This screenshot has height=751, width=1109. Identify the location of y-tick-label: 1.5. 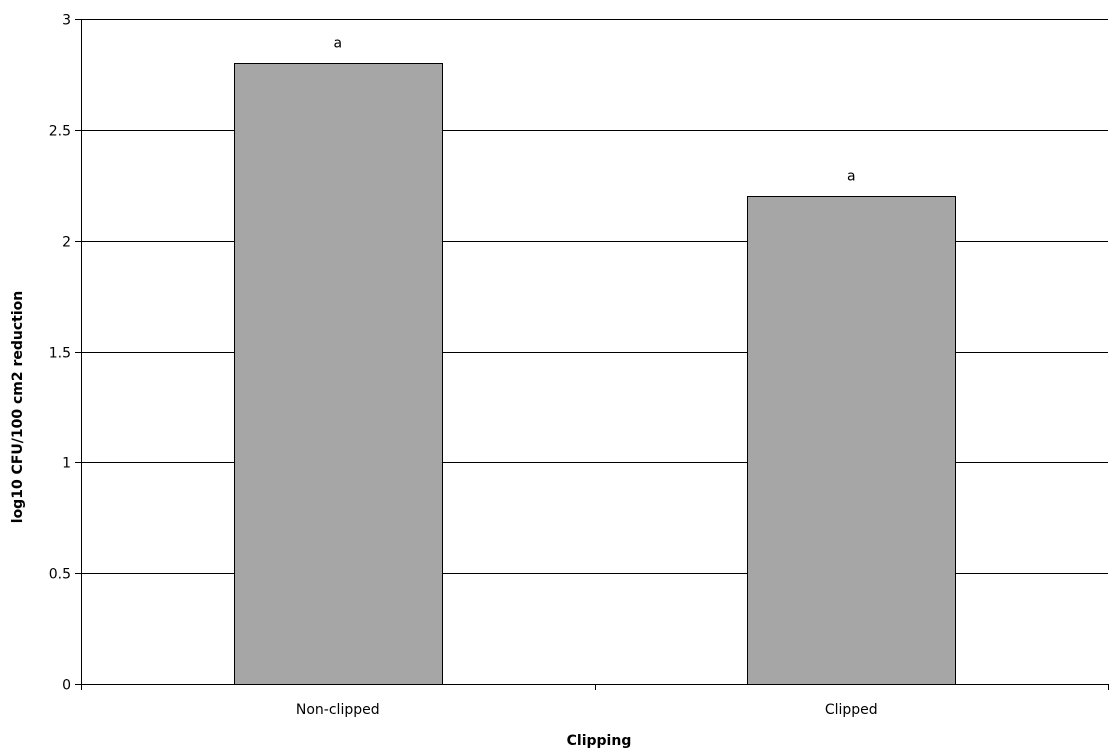
(60, 354).